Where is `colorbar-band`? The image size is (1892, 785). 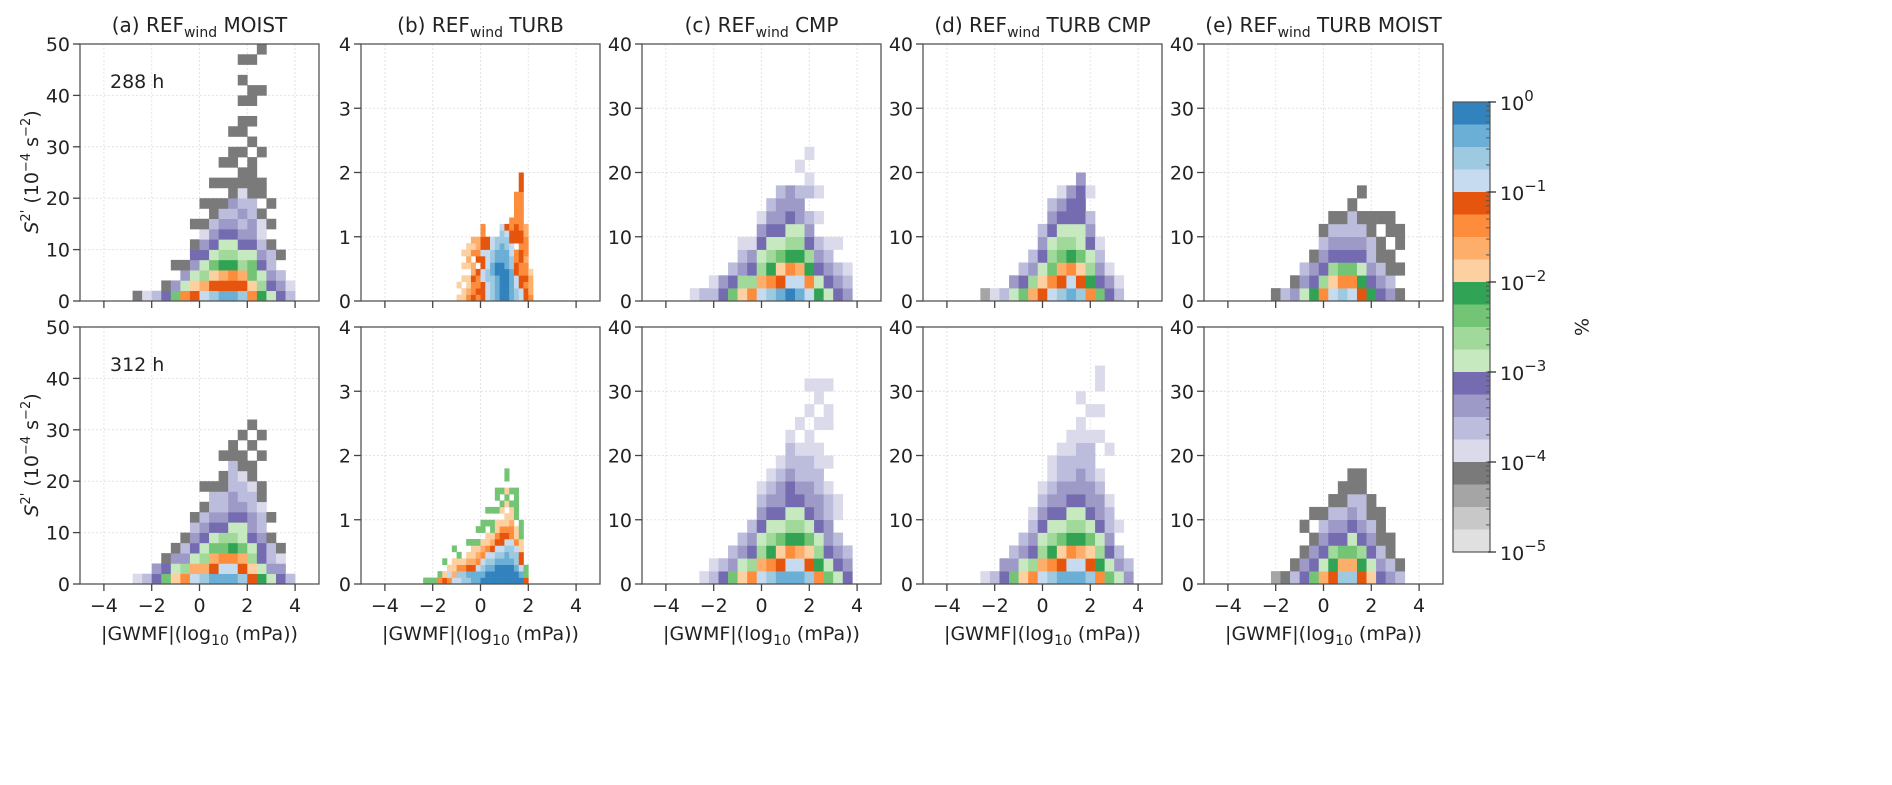 colorbar-band is located at coordinates (1471, 541).